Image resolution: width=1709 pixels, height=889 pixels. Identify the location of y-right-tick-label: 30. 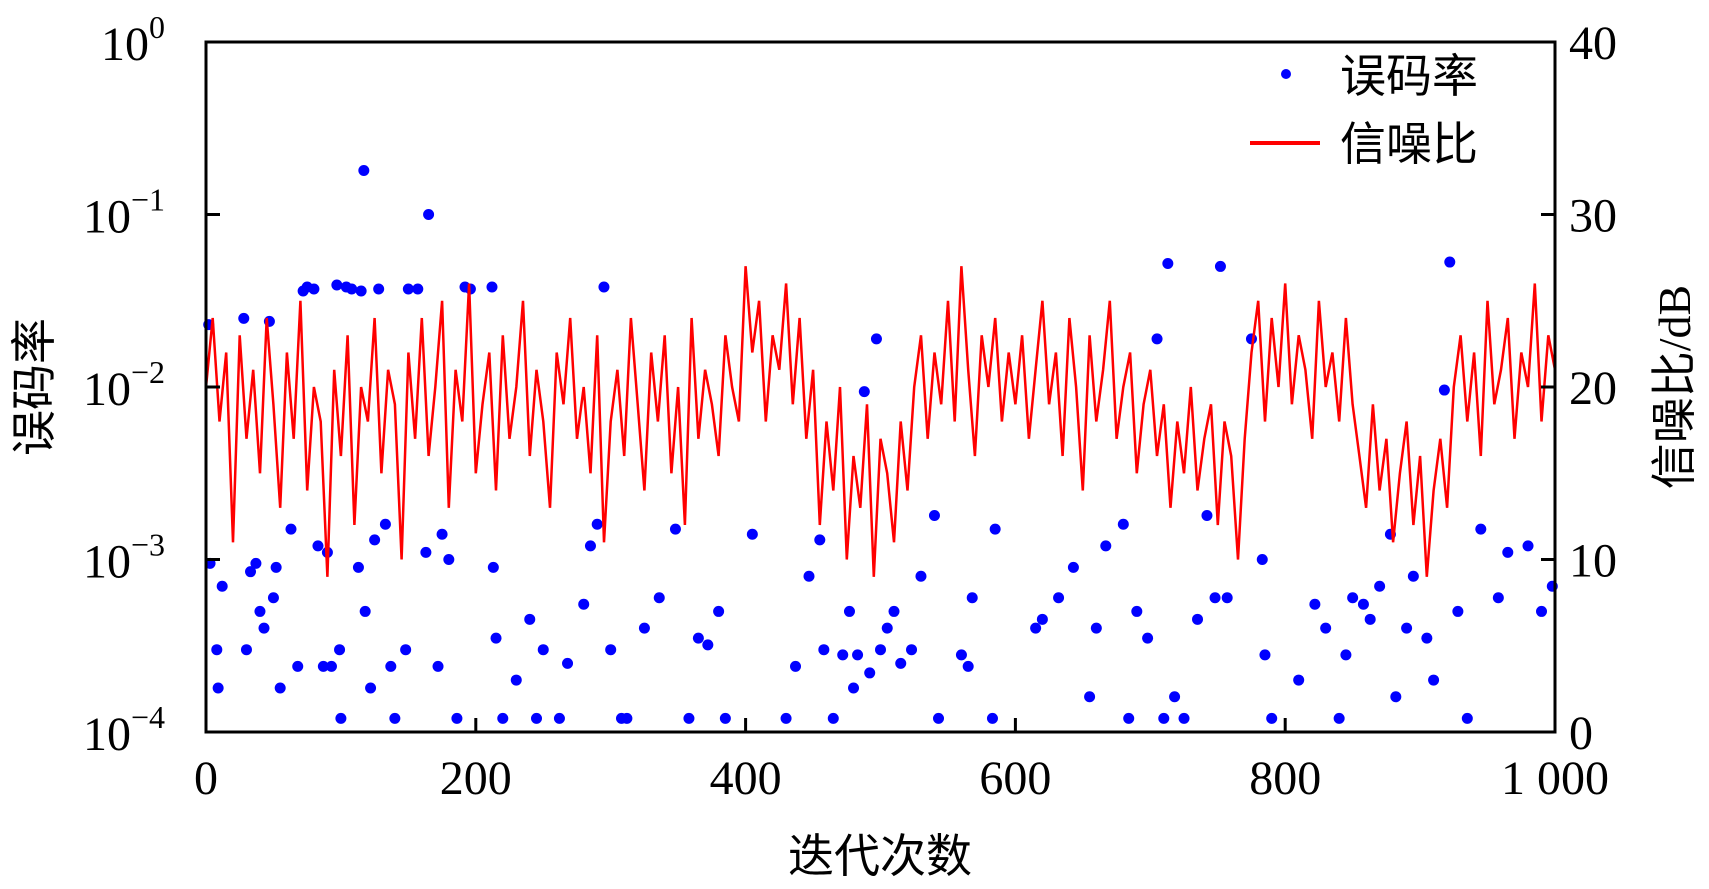
(1593, 216).